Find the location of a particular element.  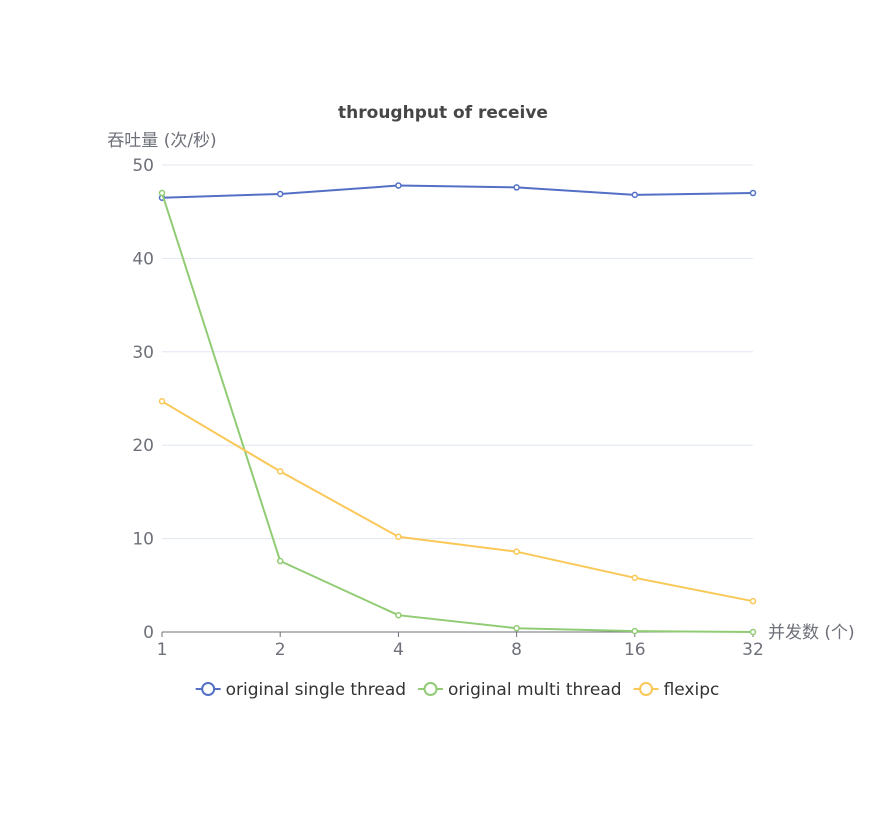

legend-label: flexipc is located at coordinates (692, 690).